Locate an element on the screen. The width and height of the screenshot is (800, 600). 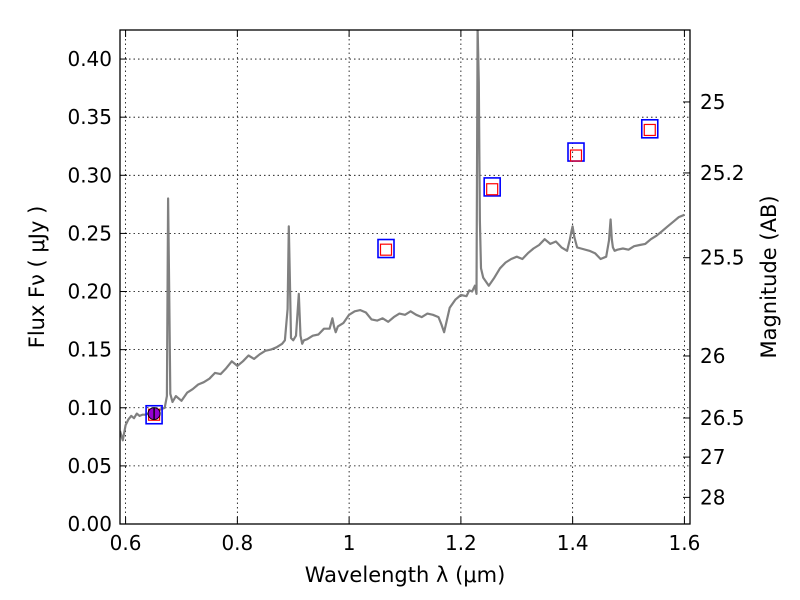
y-axis-label: Flux Fν ( μJy ) is located at coordinates (37, 277).